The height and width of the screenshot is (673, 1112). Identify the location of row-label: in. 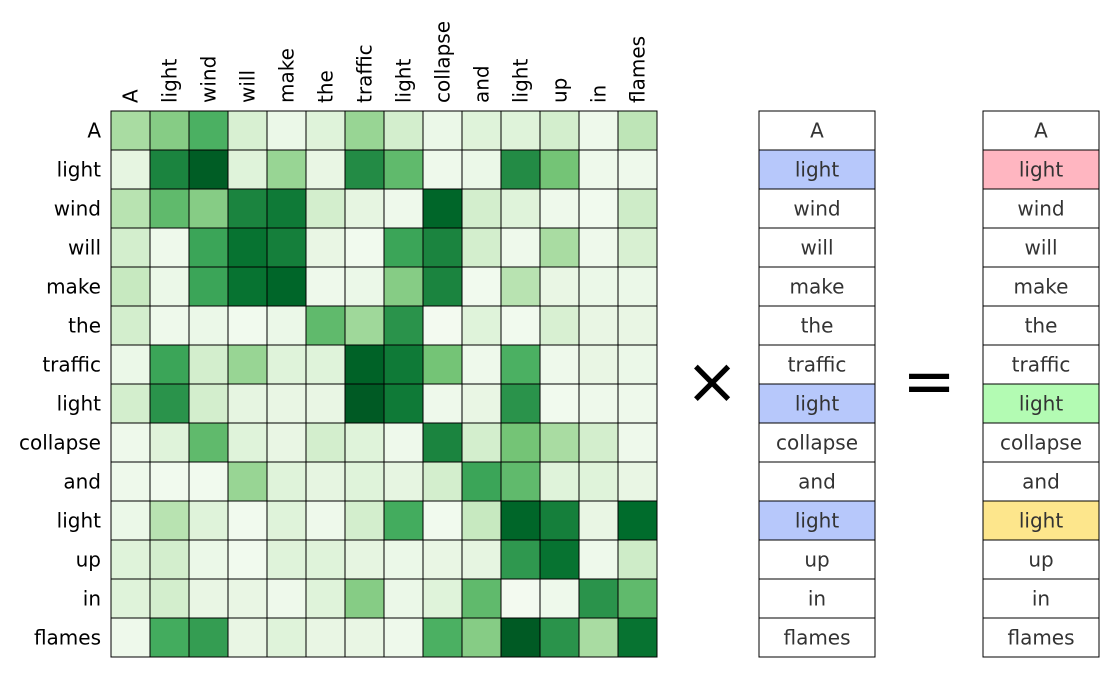
(92, 599).